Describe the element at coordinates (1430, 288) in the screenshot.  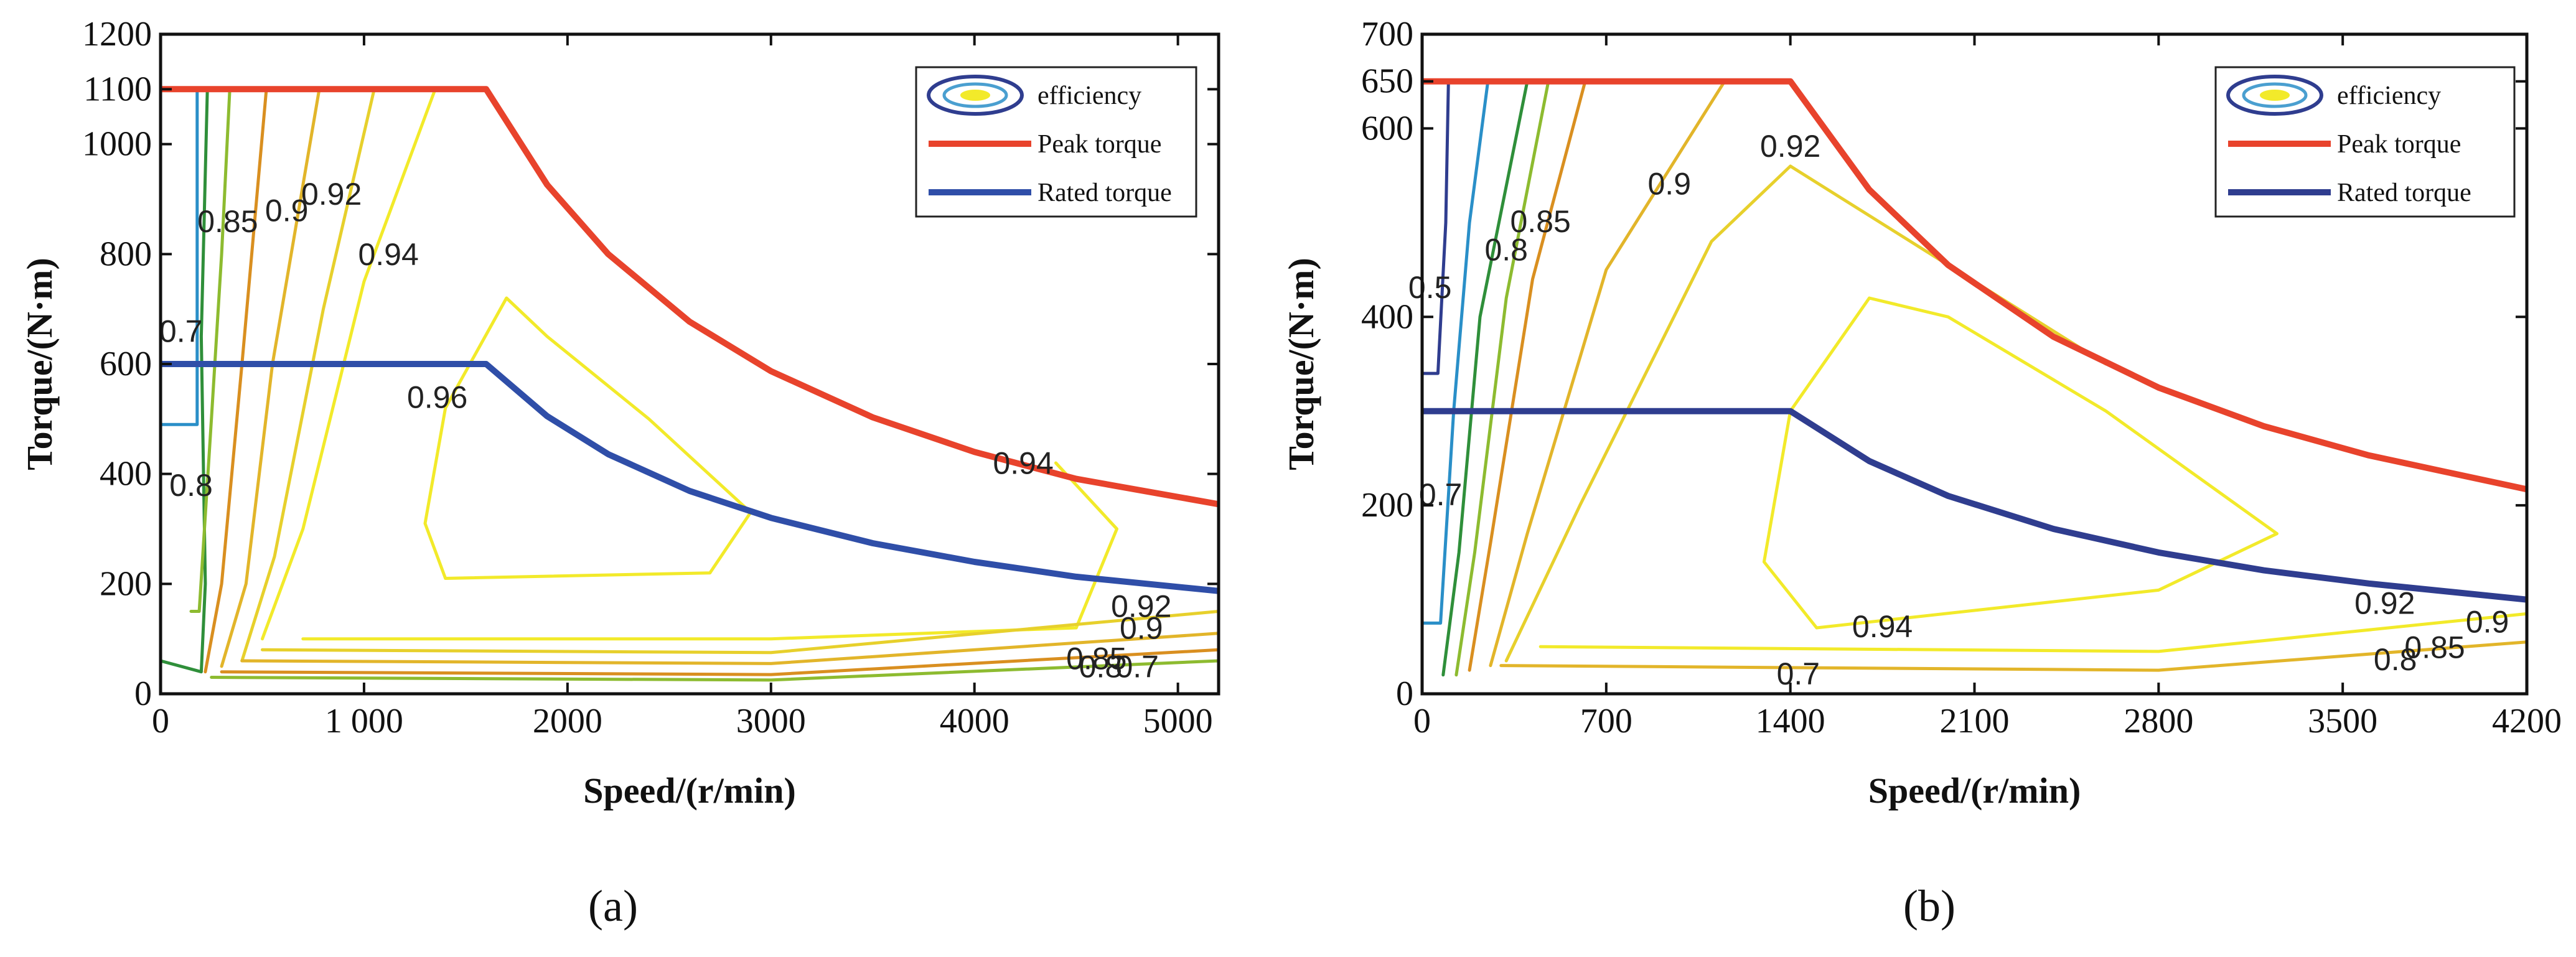
I see `contour-label-0: 0.5` at that location.